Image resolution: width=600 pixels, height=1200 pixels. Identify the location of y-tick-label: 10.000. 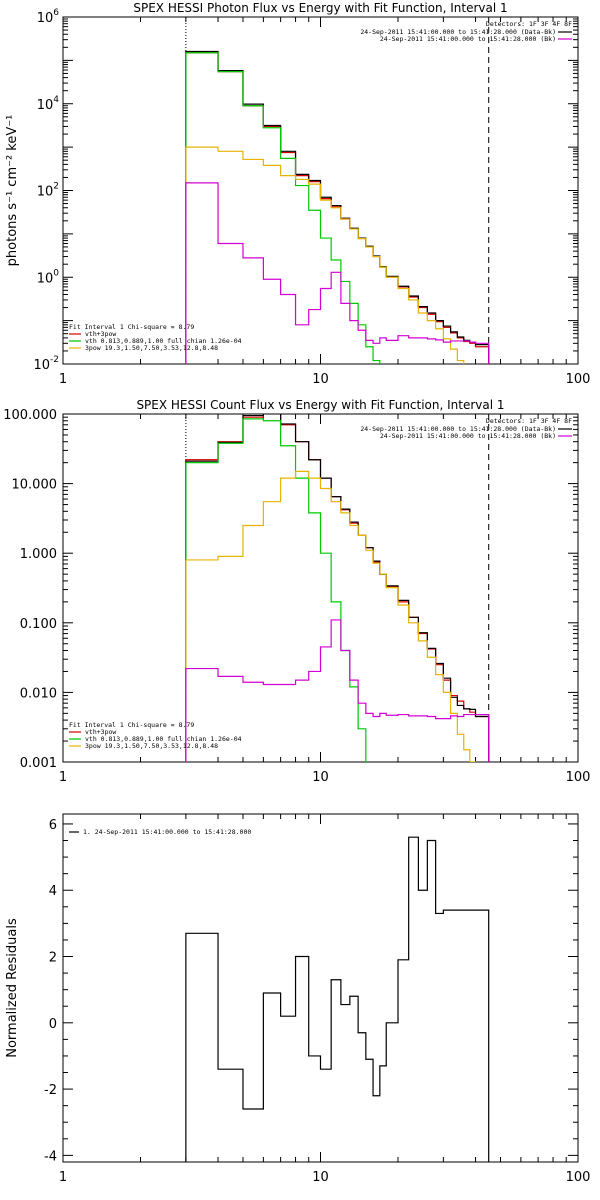
(35, 485).